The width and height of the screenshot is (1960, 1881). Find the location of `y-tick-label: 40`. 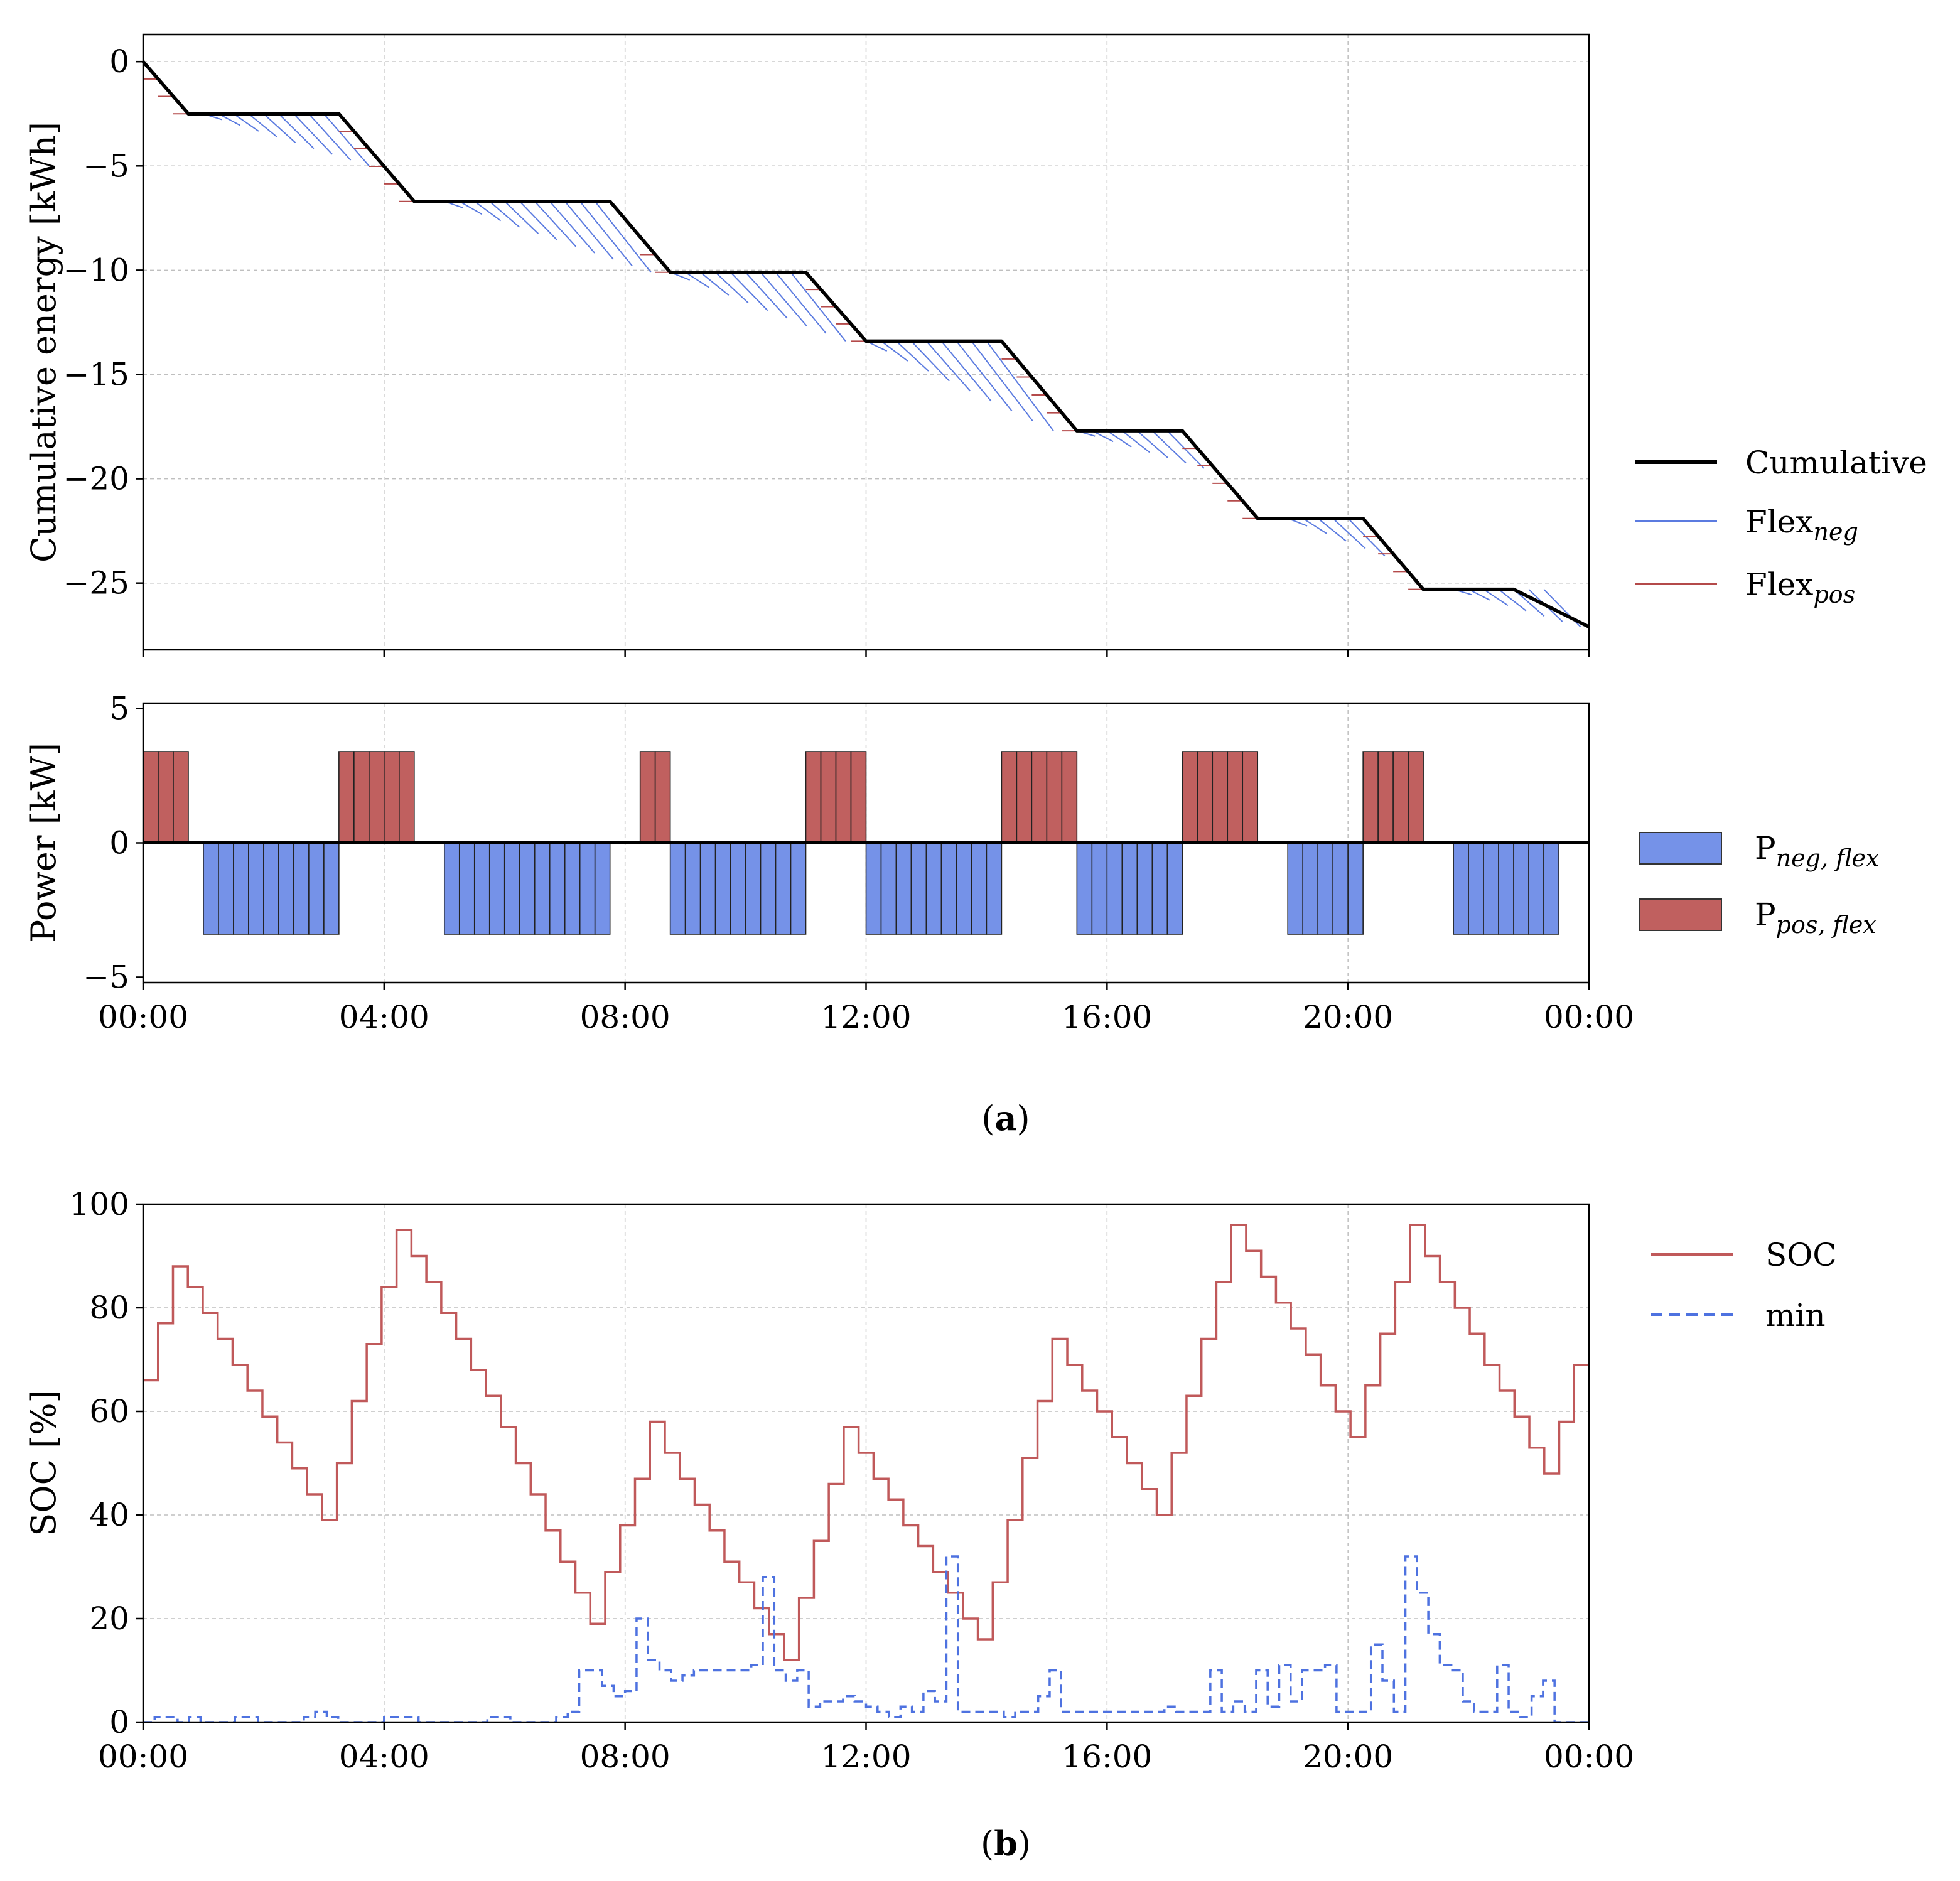

y-tick-label: 40 is located at coordinates (109, 1515).